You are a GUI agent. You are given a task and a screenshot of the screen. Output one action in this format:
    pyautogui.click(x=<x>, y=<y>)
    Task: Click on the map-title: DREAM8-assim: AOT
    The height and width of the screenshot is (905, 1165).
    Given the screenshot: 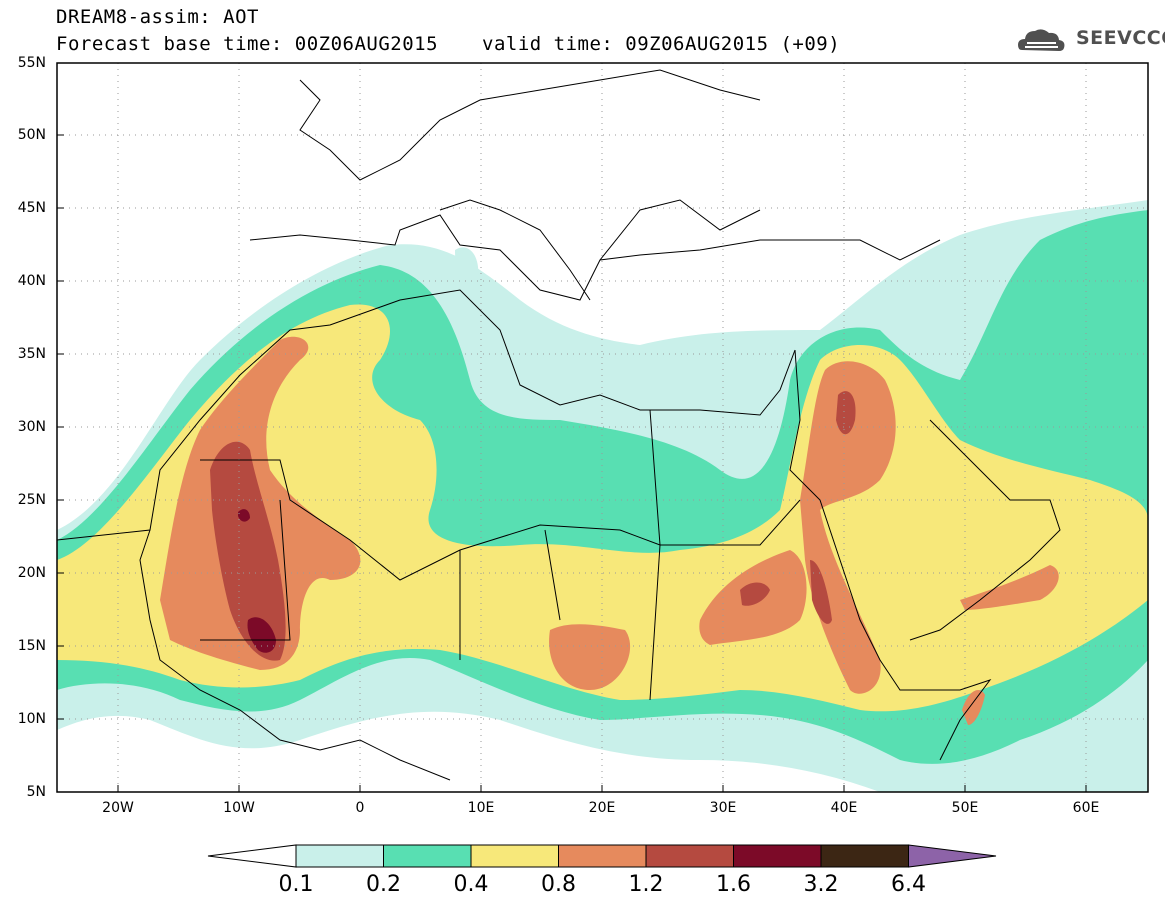 What is the action you would take?
    pyautogui.click(x=157, y=17)
    